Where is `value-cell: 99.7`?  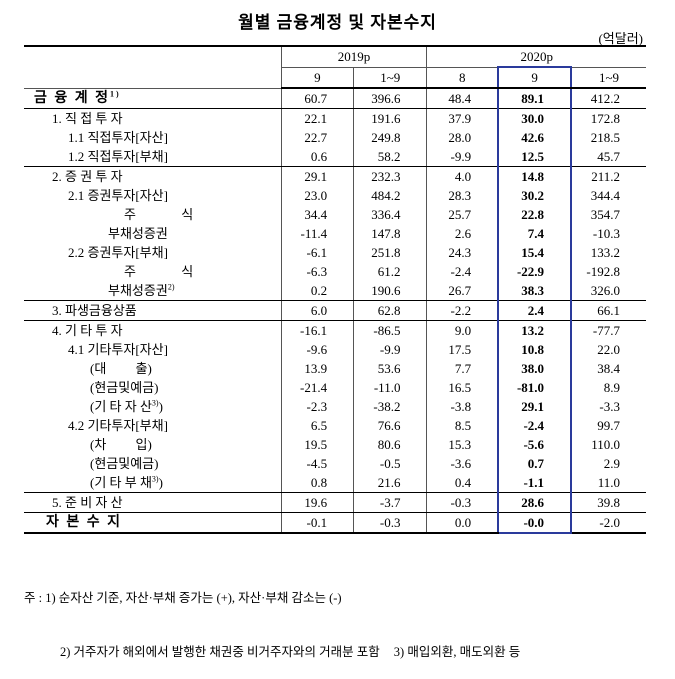
value-cell: 99.7 is located at coordinates (608, 425).